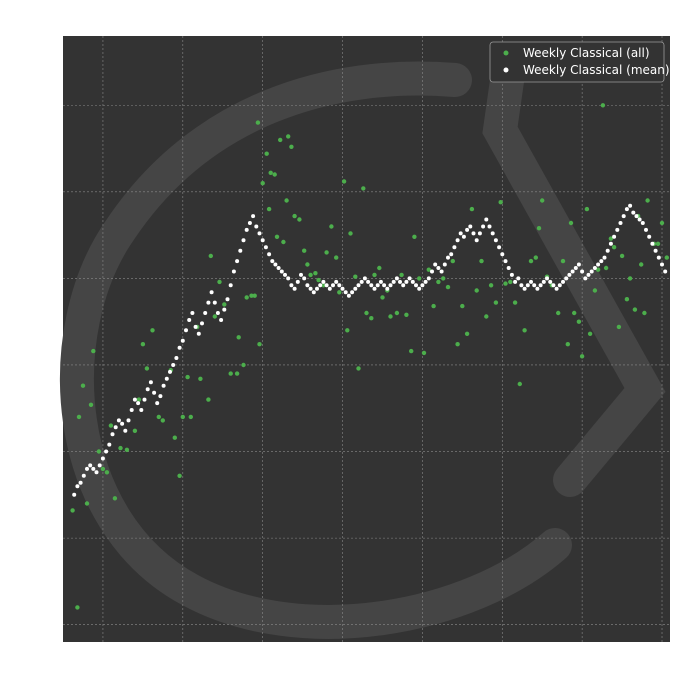 The height and width of the screenshot is (700, 700). What do you see at coordinates (506, 70) in the screenshot?
I see `legend-marker-mean` at bounding box center [506, 70].